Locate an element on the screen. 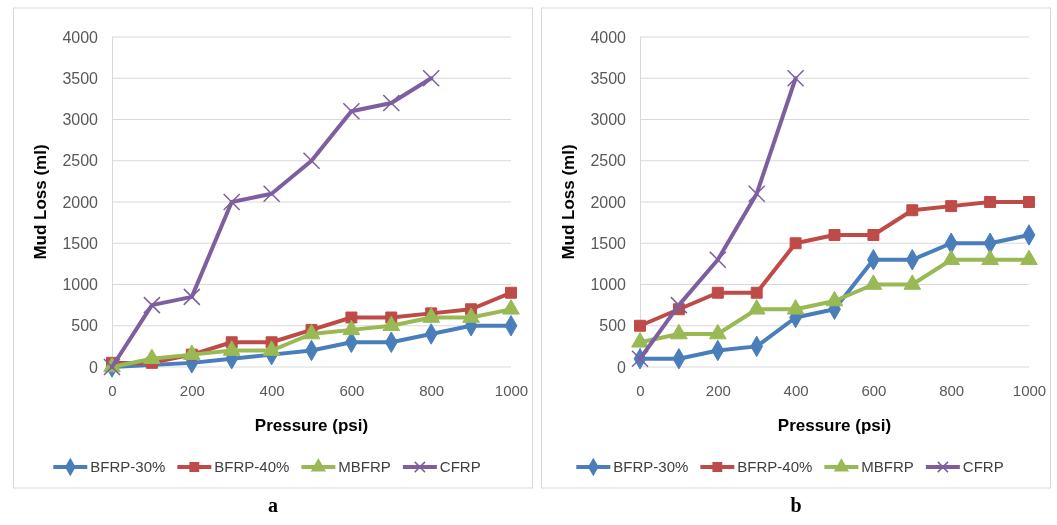 This screenshot has height=525, width=1057. text: a is located at coordinates (273, 505).